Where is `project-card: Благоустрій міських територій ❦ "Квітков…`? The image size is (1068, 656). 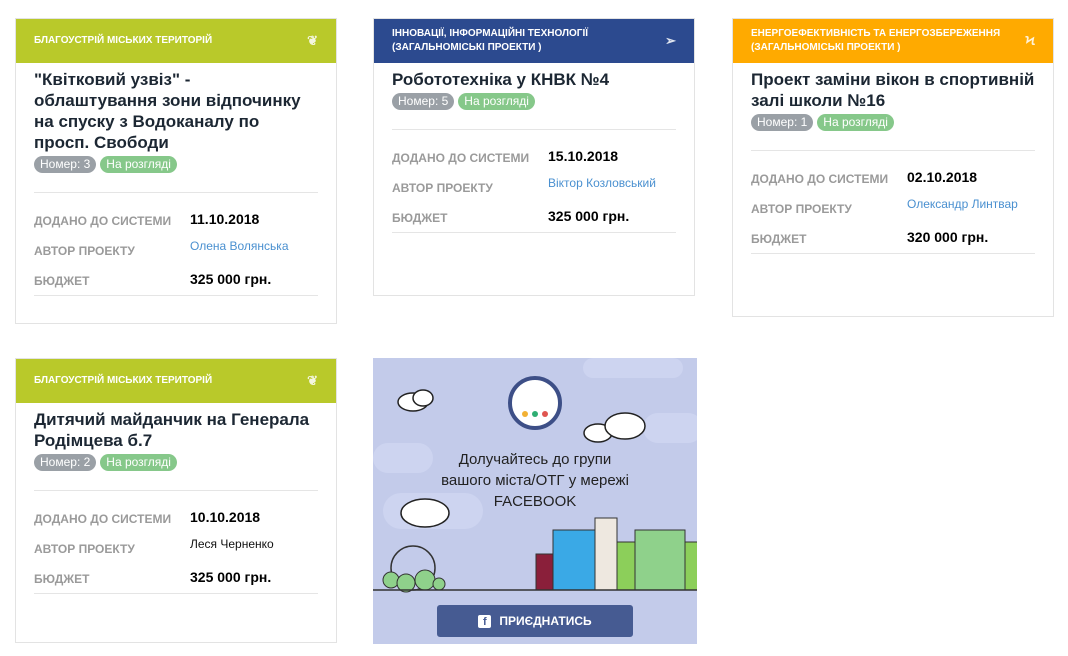
project-card: Благоустрій міських територій ❦ "Квітков… is located at coordinates (176, 171).